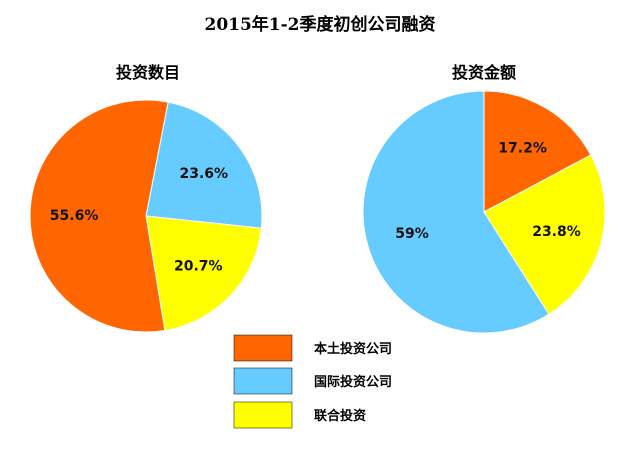 Image resolution: width=640 pixels, height=450 pixels. What do you see at coordinates (340, 416) in the screenshot?
I see `legend-label-joint: 联合投资` at bounding box center [340, 416].